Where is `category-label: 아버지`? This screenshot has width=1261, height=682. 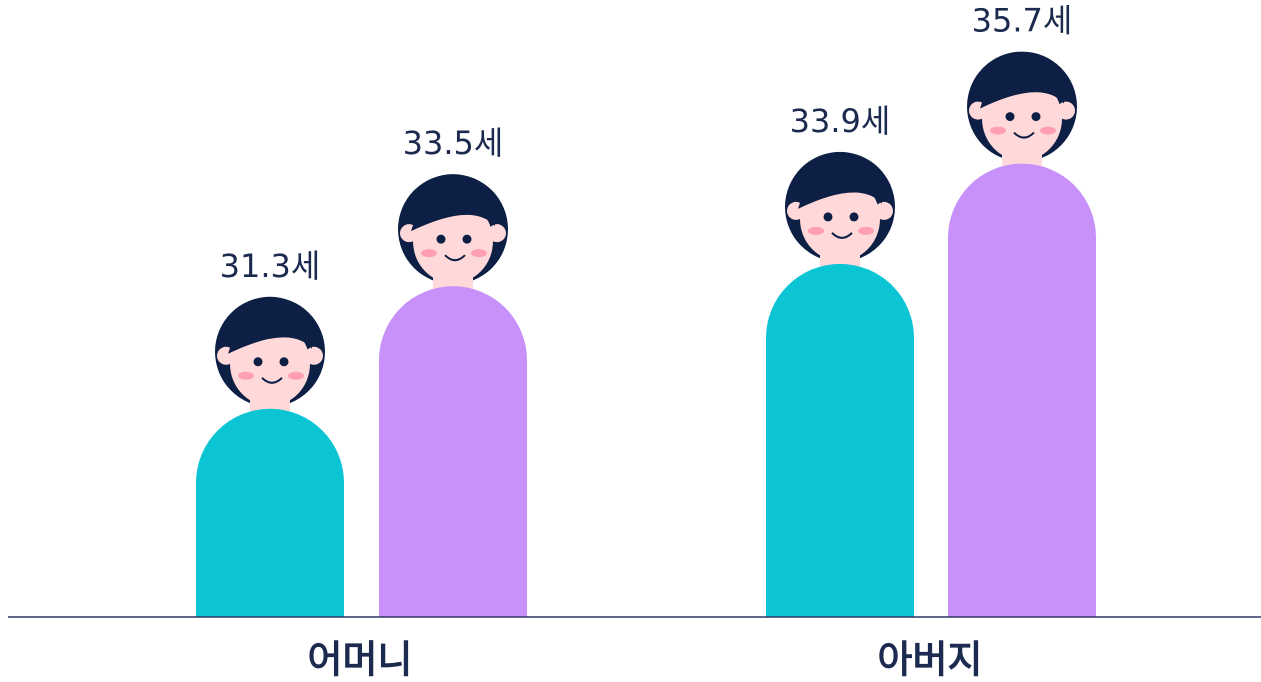 category-label: 아버지 is located at coordinates (930, 660).